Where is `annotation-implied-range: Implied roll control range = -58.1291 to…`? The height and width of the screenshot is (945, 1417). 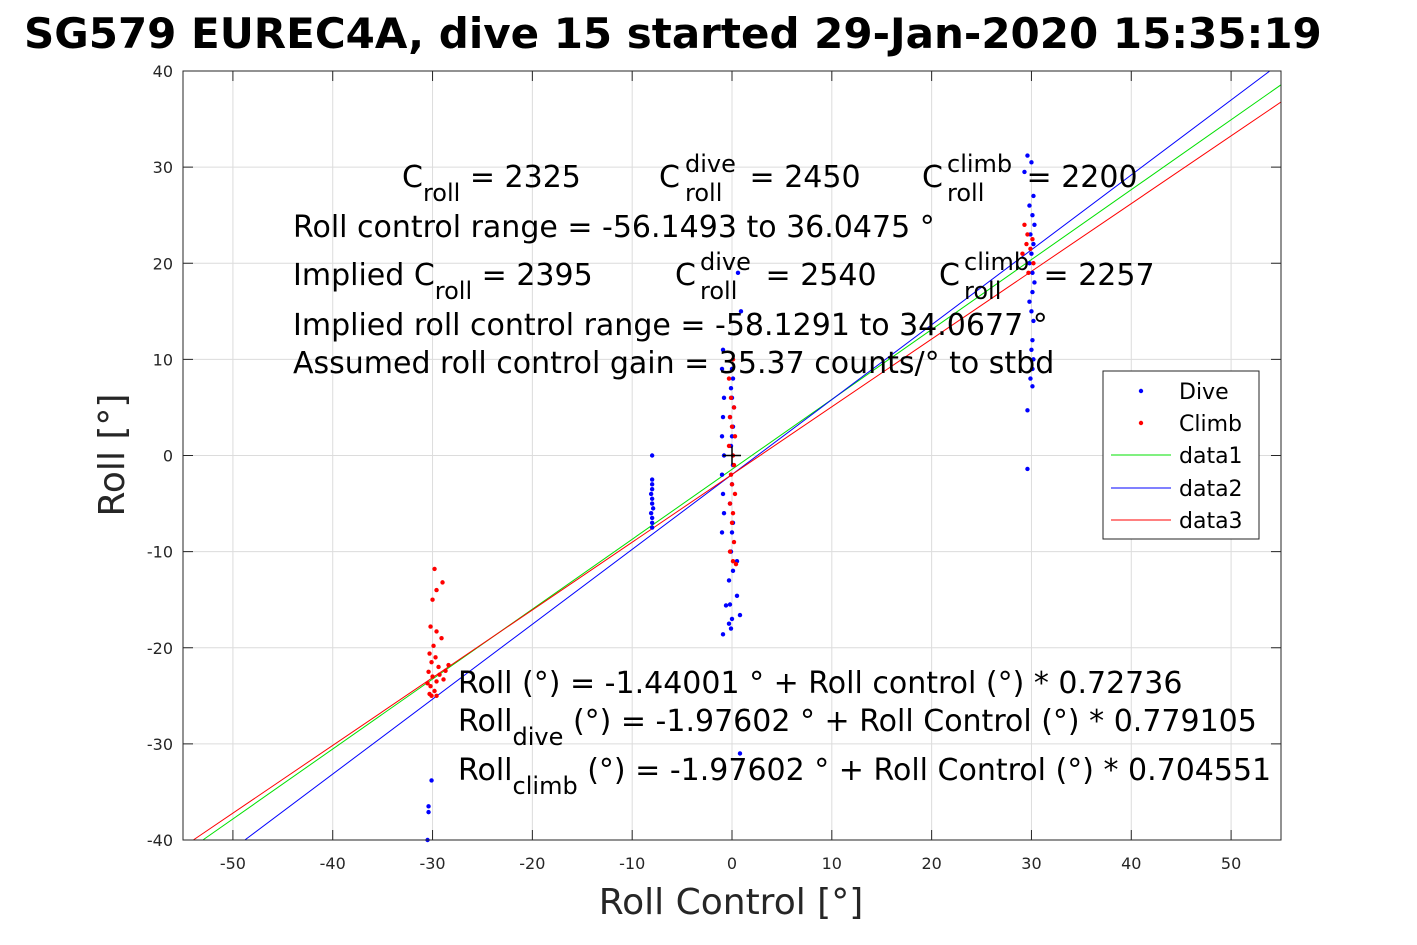
annotation-implied-range: Implied roll control range = -58.1291 to… is located at coordinates (670, 325).